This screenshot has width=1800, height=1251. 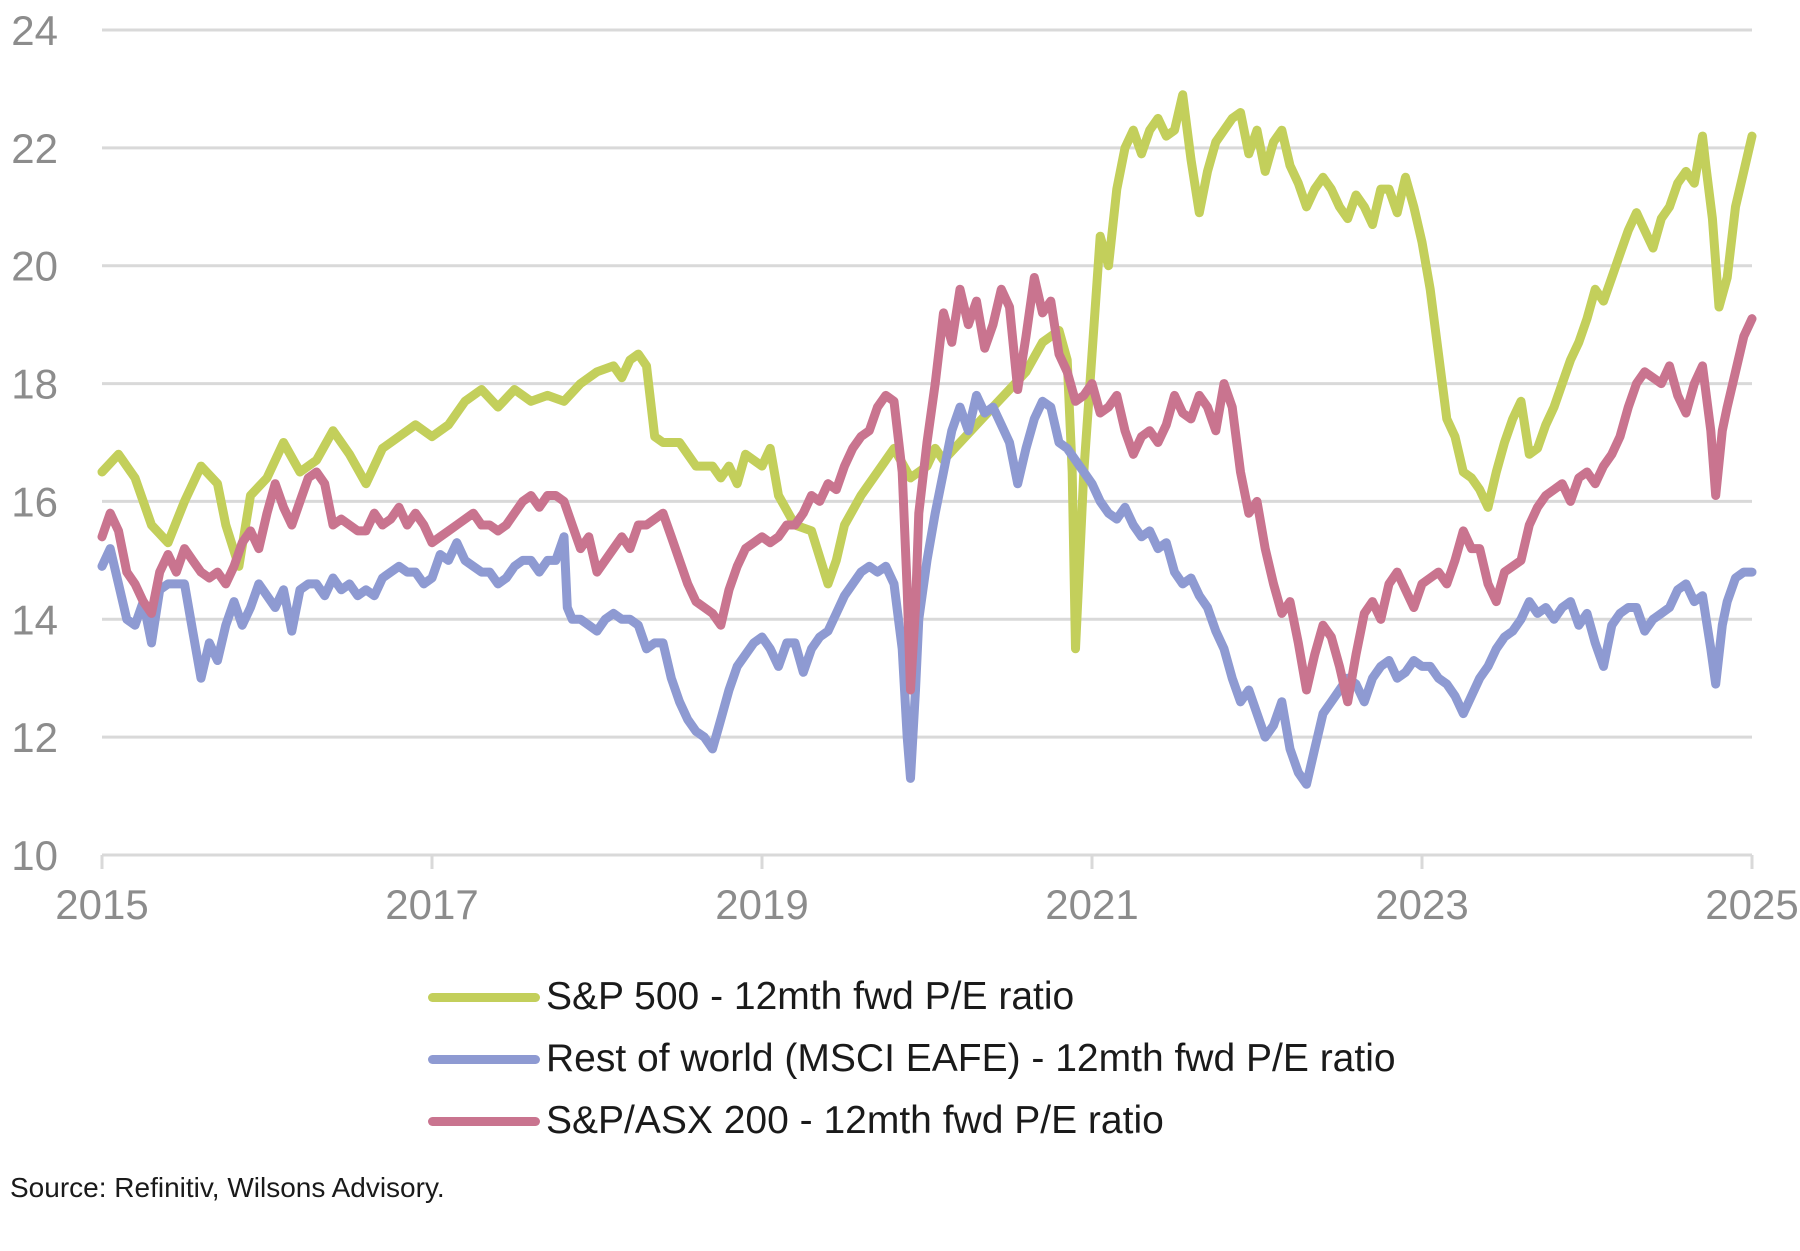 What do you see at coordinates (484, 997) in the screenshot?
I see `legend-swatch-sp500` at bounding box center [484, 997].